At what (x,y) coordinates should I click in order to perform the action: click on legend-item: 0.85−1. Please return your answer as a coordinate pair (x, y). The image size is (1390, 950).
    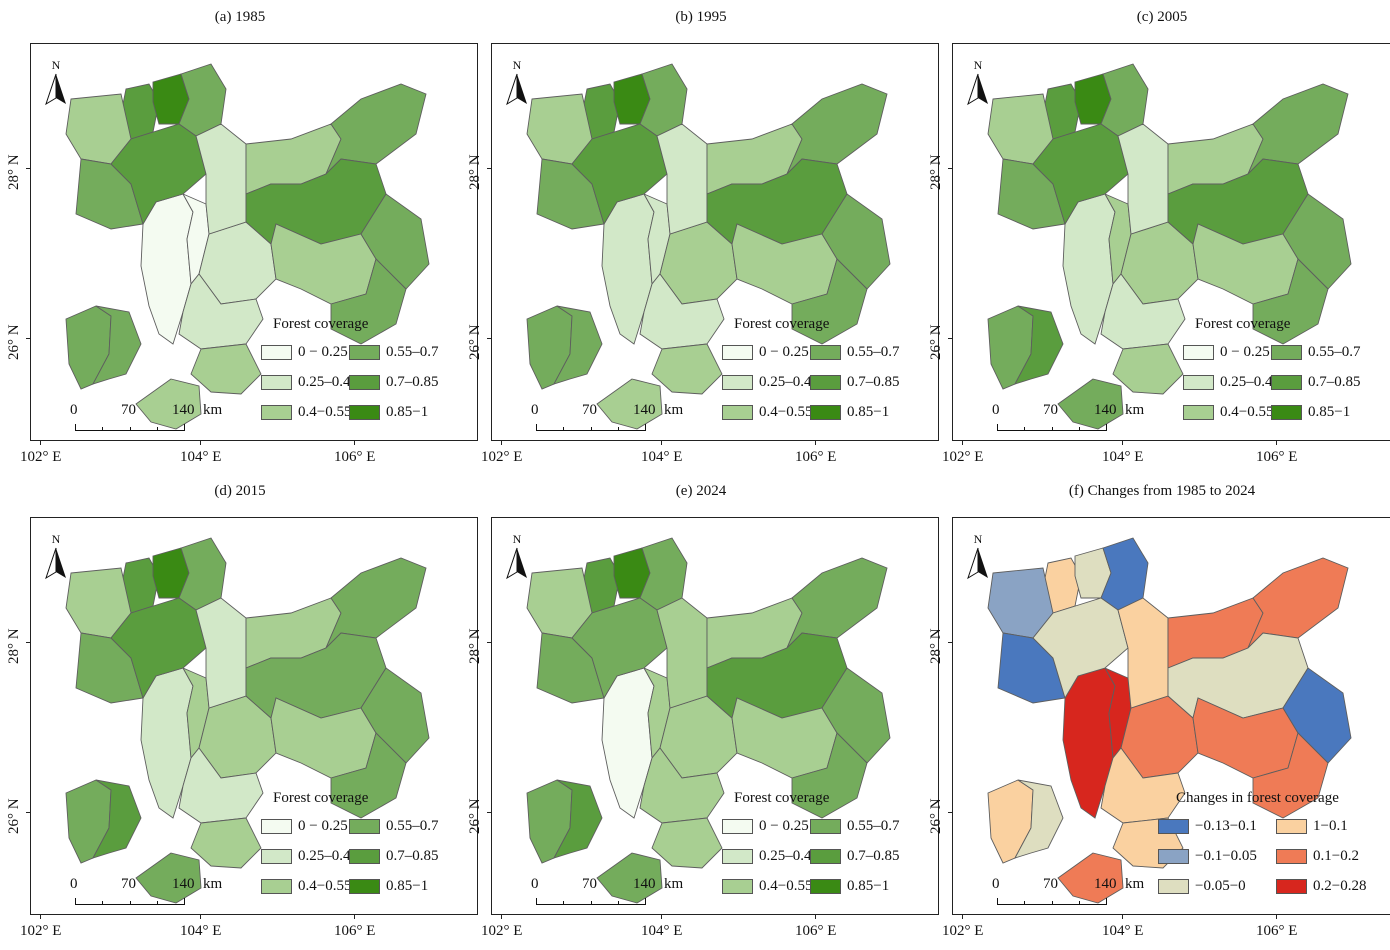
    Looking at the image, I should click on (388, 886).